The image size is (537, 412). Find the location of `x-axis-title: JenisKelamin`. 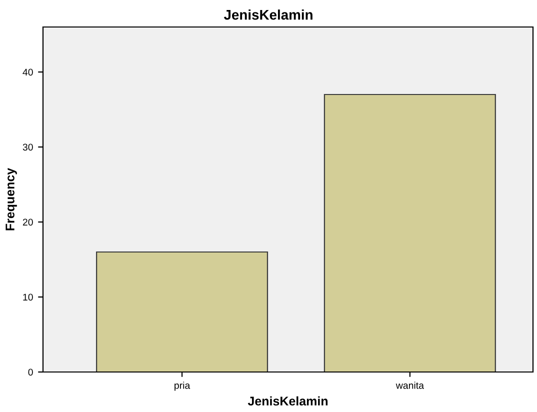

x-axis-title: JenisKelamin is located at coordinates (288, 401).